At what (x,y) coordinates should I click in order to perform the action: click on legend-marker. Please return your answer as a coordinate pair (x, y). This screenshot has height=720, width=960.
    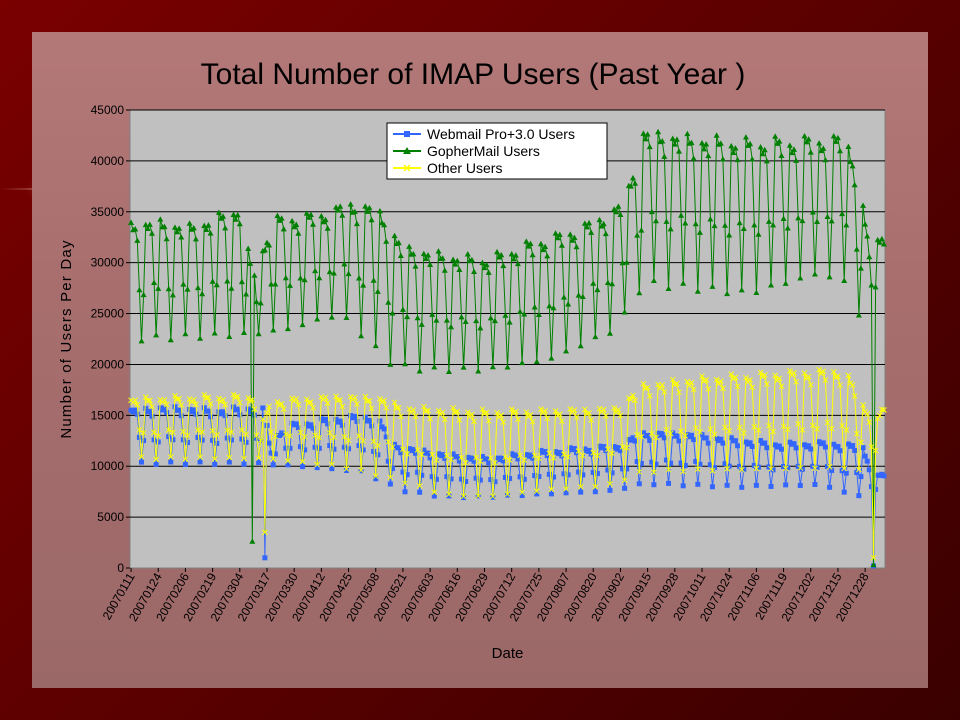
    Looking at the image, I should click on (407, 168).